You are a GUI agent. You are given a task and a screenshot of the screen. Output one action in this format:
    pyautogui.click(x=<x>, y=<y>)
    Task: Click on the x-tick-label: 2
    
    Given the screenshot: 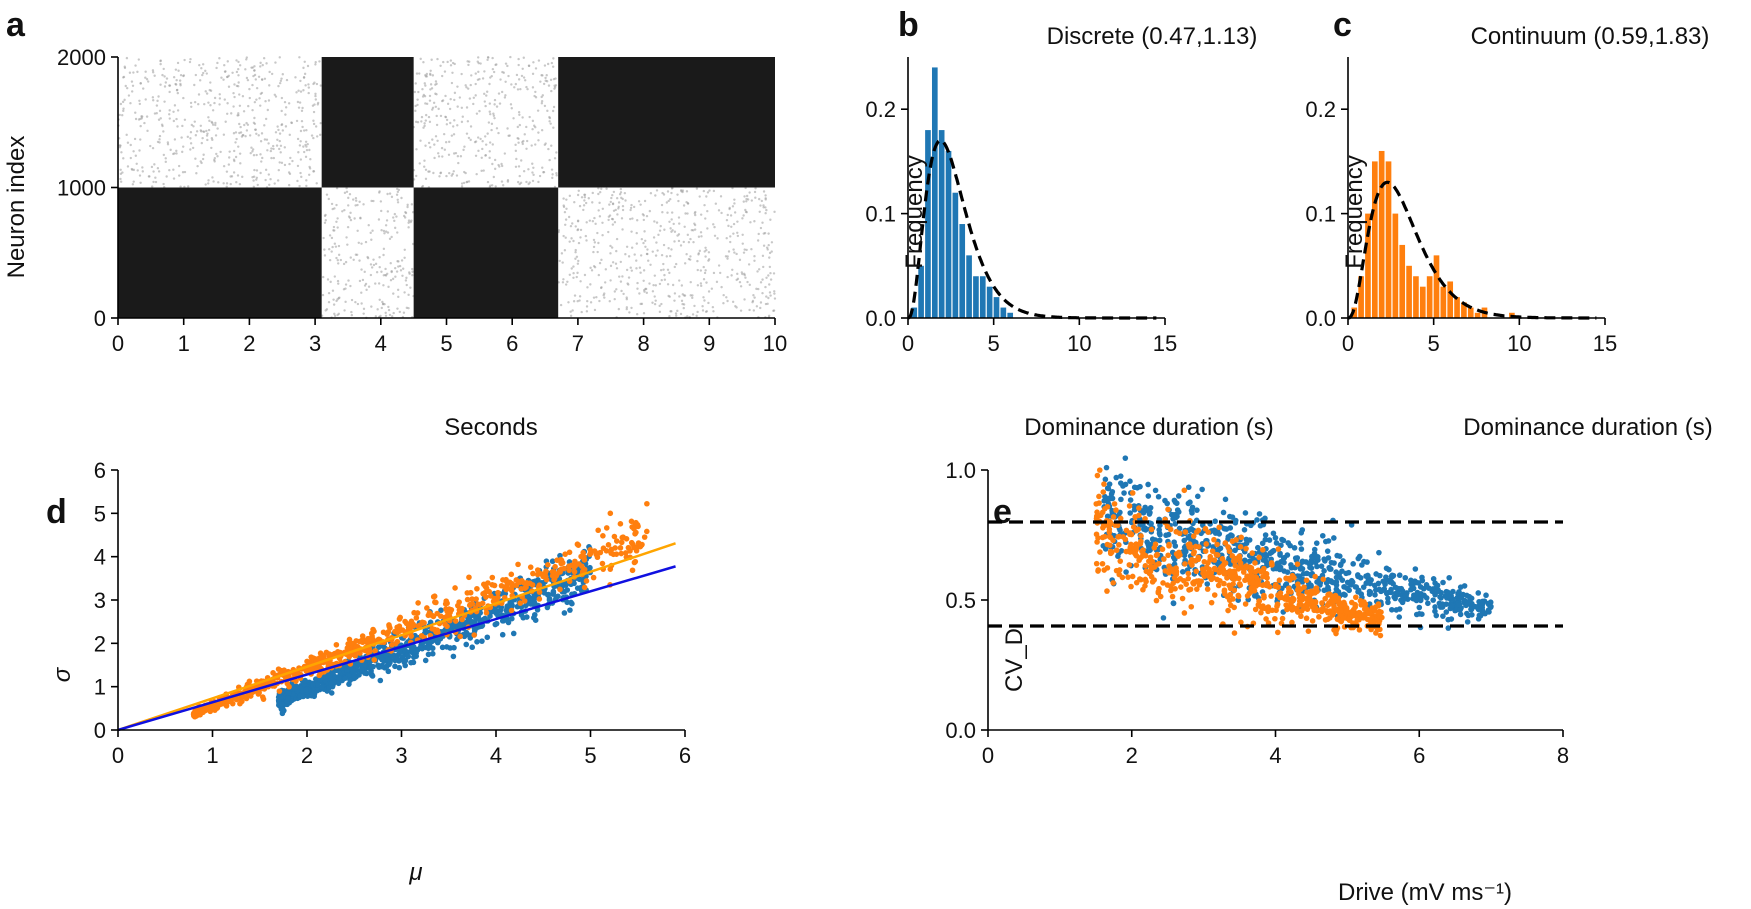 What is the action you would take?
    pyautogui.click(x=249, y=343)
    